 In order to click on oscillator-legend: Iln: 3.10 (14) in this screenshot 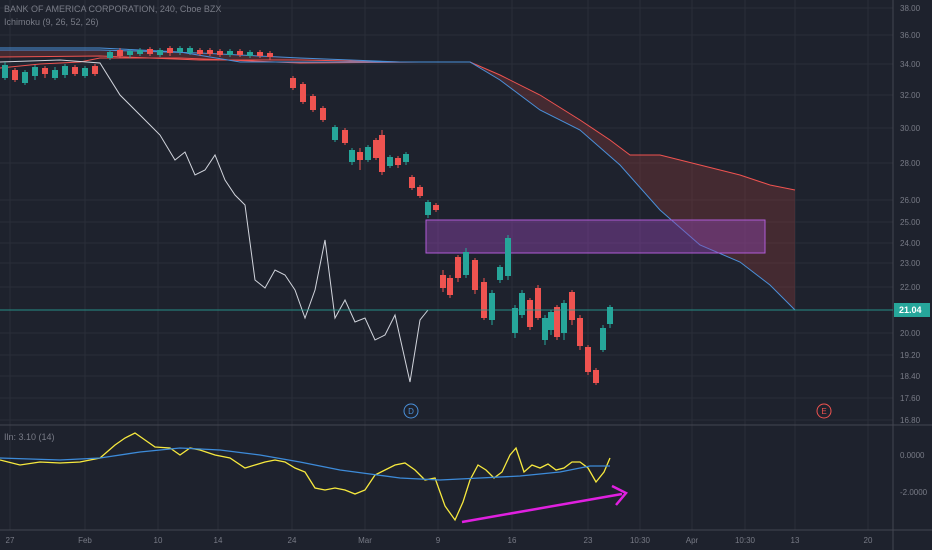, I will do `click(29, 437)`.